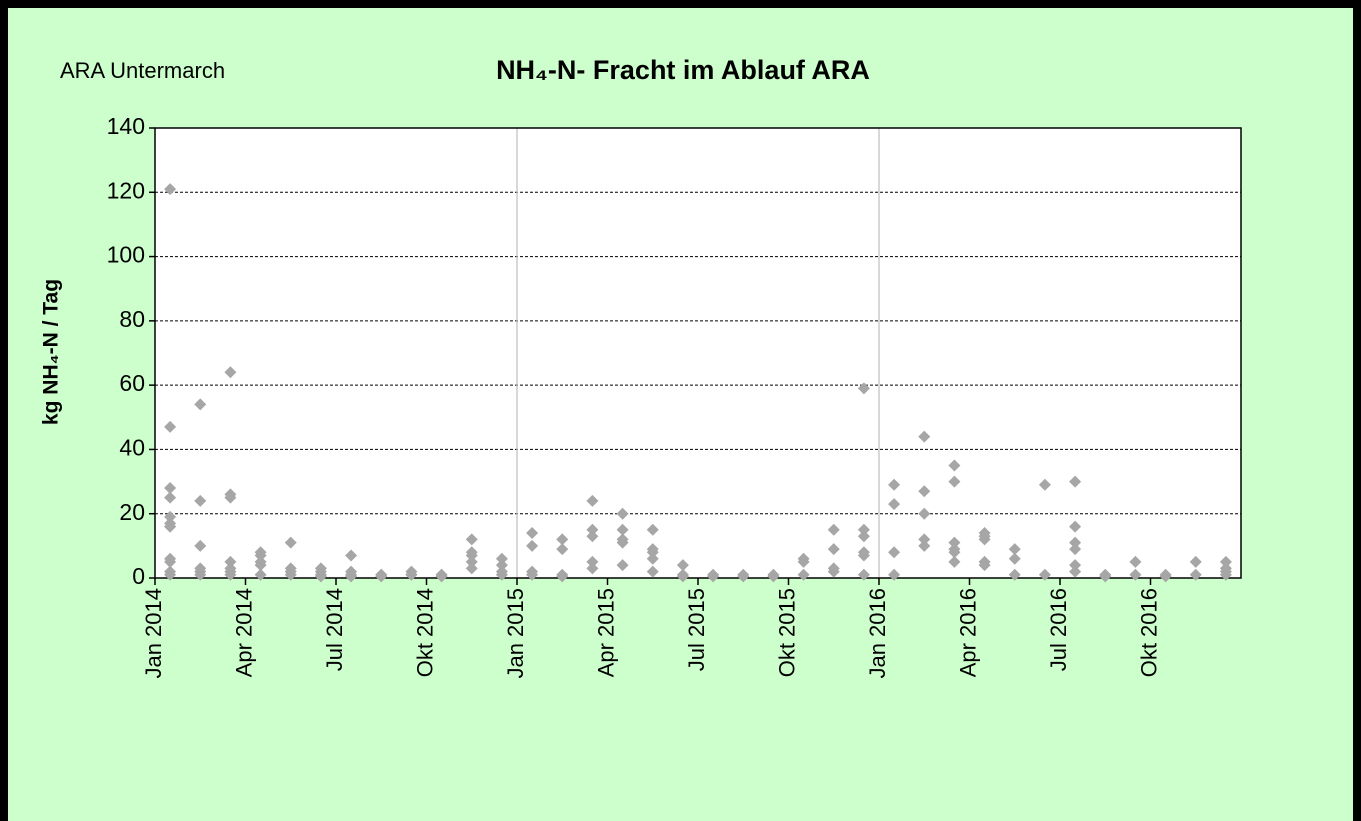  What do you see at coordinates (696, 629) in the screenshot?
I see `x-tick-label: Jul 2015` at bounding box center [696, 629].